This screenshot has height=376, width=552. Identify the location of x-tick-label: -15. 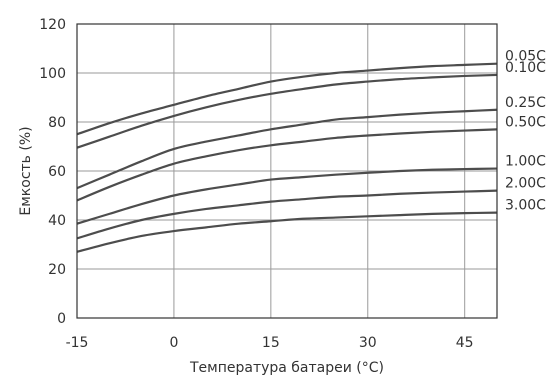
(77, 343).